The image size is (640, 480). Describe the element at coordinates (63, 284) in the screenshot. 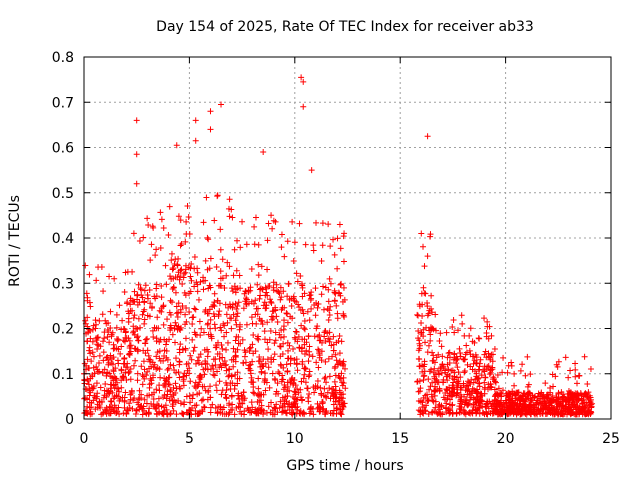

I see `y-tick-label: 0.3` at that location.